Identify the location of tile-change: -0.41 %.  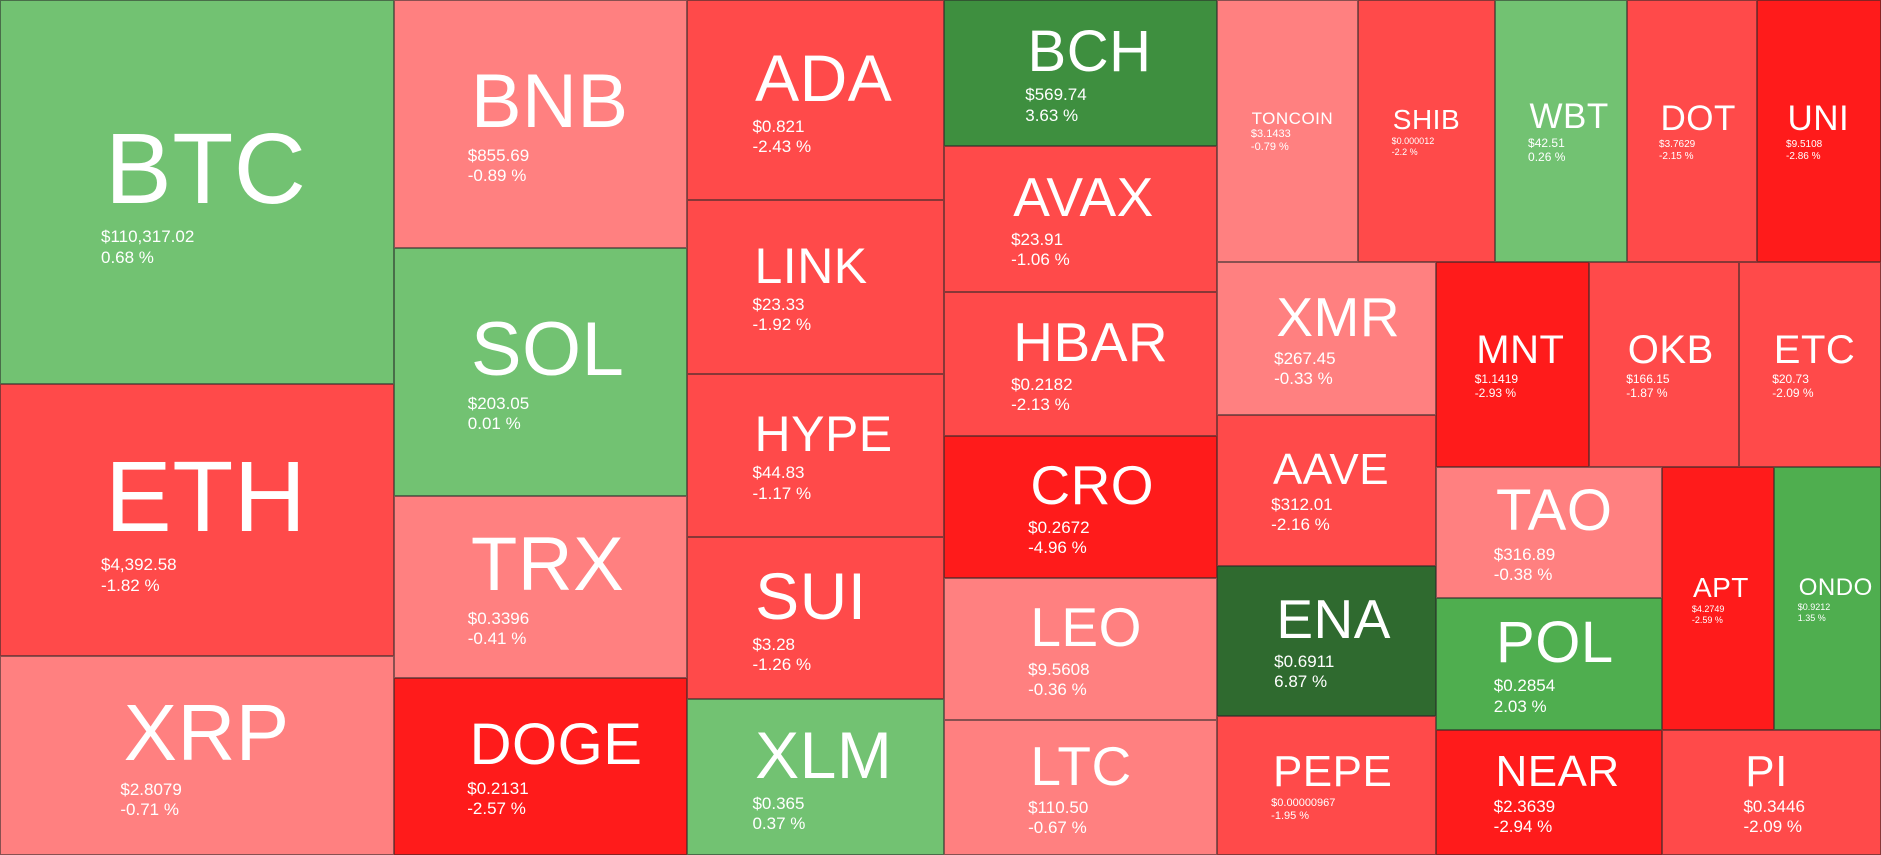
(497, 639).